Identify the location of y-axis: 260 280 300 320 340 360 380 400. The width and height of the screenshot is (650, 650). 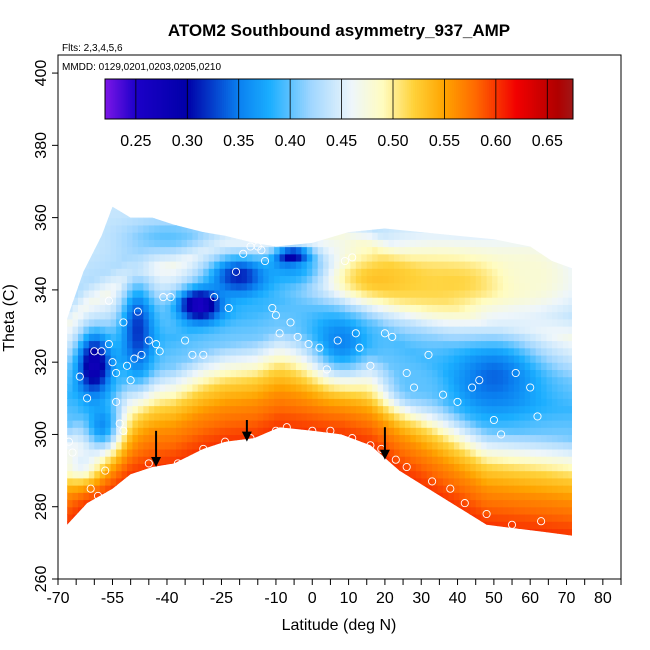
(45, 326).